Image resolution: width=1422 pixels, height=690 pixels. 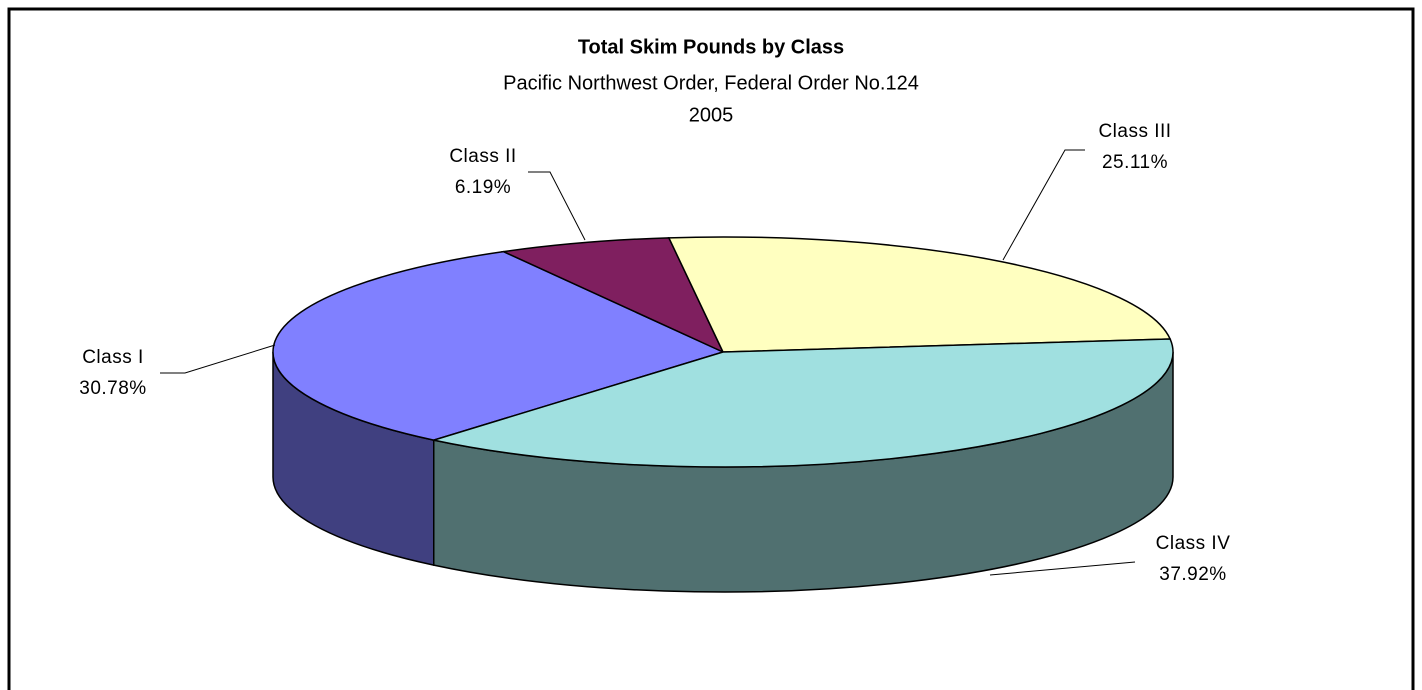 What do you see at coordinates (482, 156) in the screenshot?
I see `slice-label: Class II` at bounding box center [482, 156].